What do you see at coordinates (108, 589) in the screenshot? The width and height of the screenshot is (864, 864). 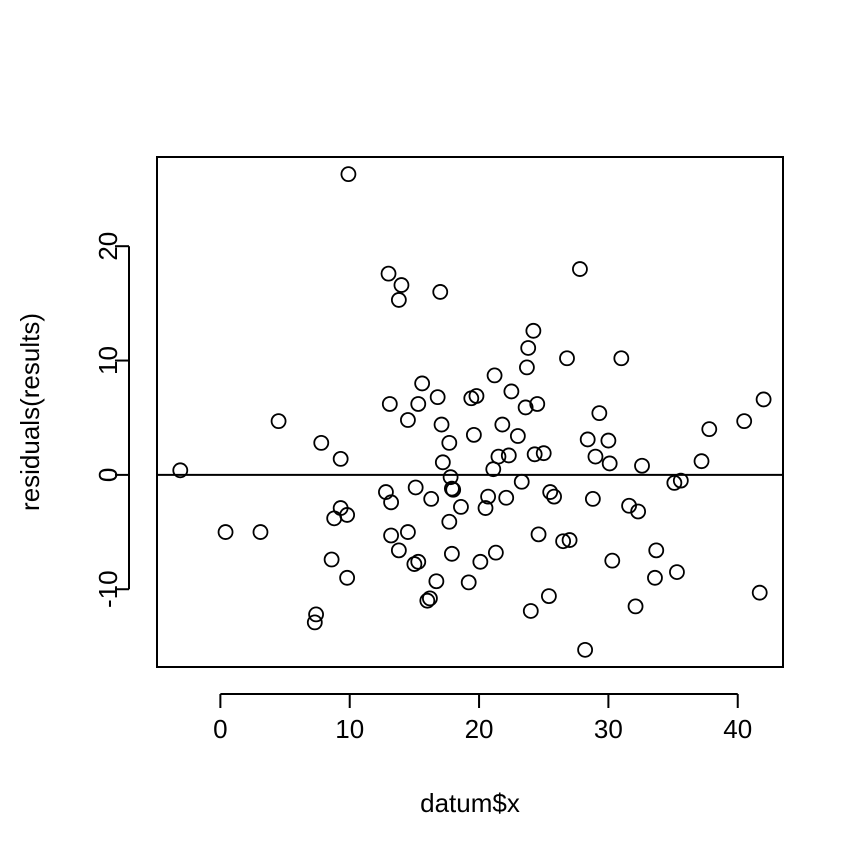 I see `y-tick-label: -10` at bounding box center [108, 589].